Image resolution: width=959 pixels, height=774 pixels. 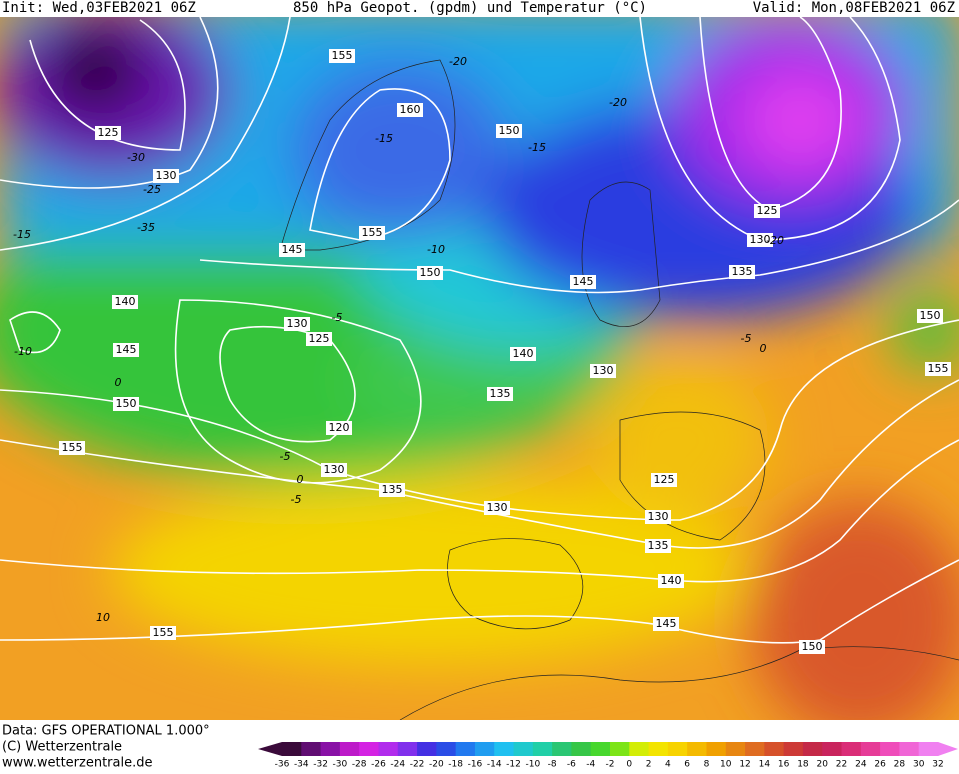 What do you see at coordinates (552, 765) in the screenshot?
I see `colorbar-tick-label: -8` at bounding box center [552, 765].